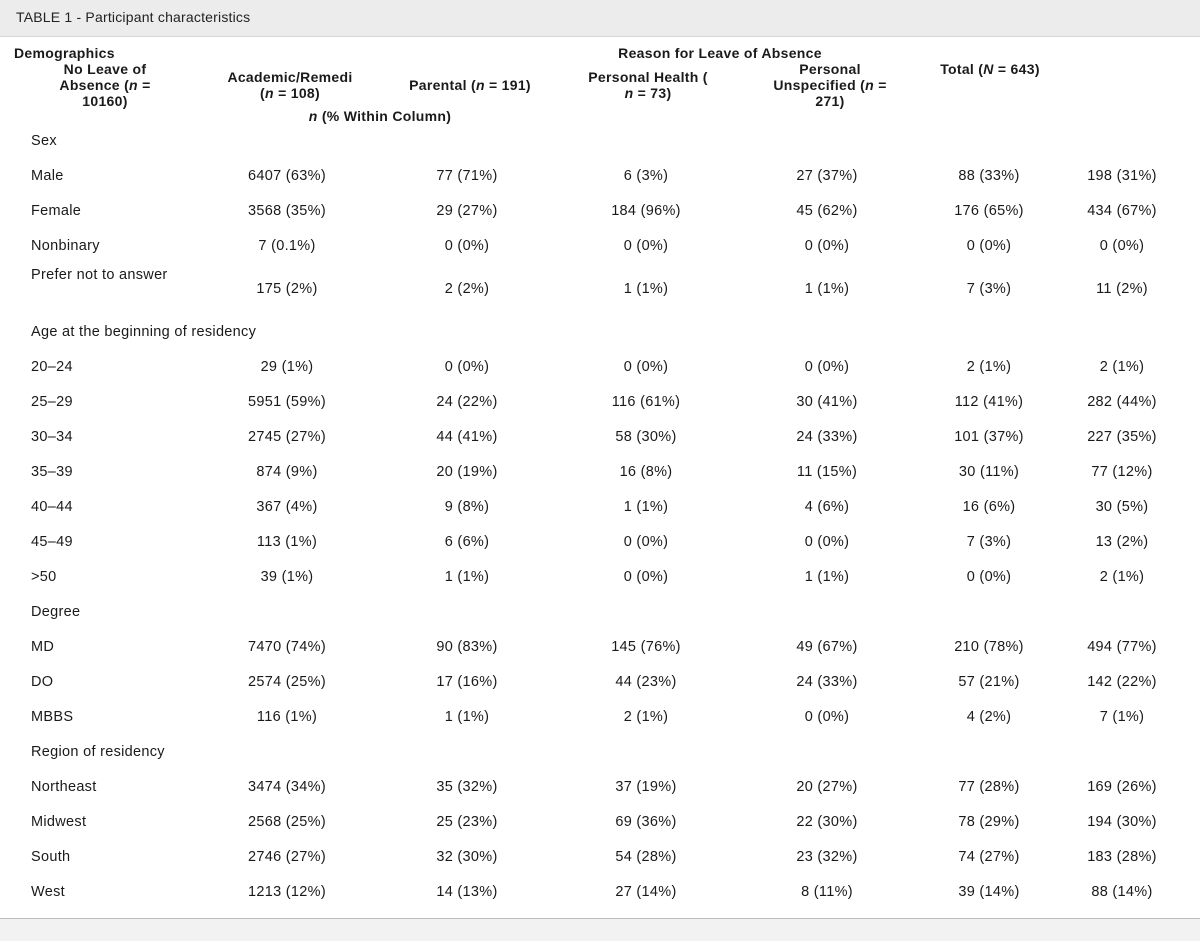 This screenshot has height=941, width=1200. Describe the element at coordinates (467, 542) in the screenshot. I see `table-cell: 6 (6%)` at that location.